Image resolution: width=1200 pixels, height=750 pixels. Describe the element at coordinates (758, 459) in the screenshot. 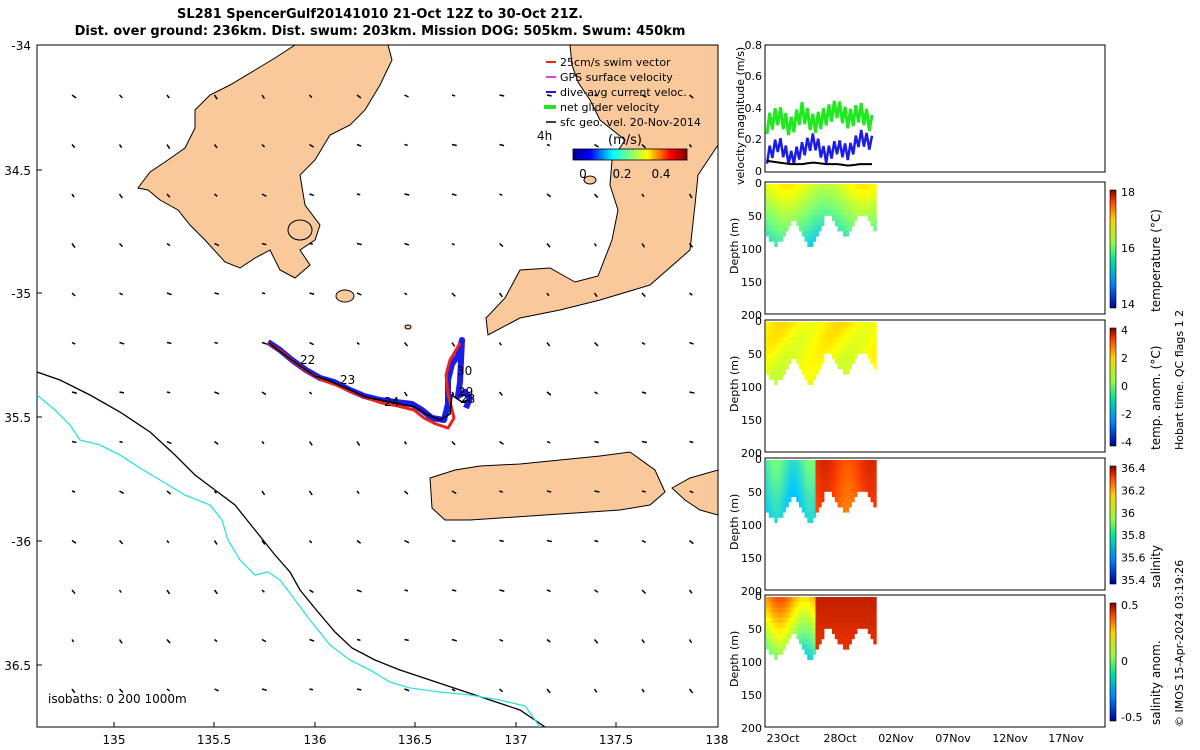

I see `salinity-ytick: 0` at that location.